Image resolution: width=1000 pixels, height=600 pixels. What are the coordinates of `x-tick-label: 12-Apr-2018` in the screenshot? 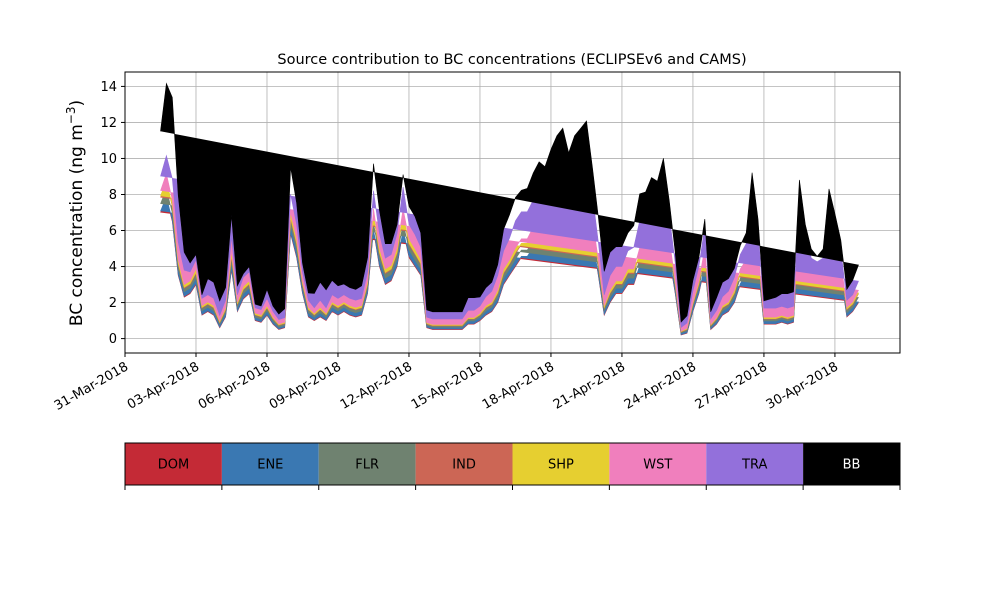 It's located at (376, 385).